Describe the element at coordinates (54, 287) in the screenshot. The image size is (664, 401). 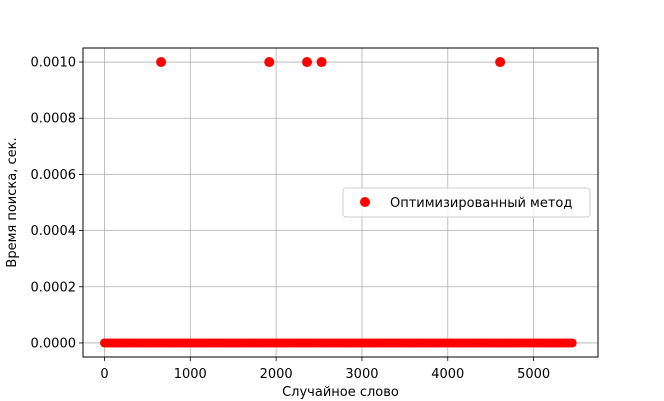
I see `y-tick-label: 0.0002` at that location.